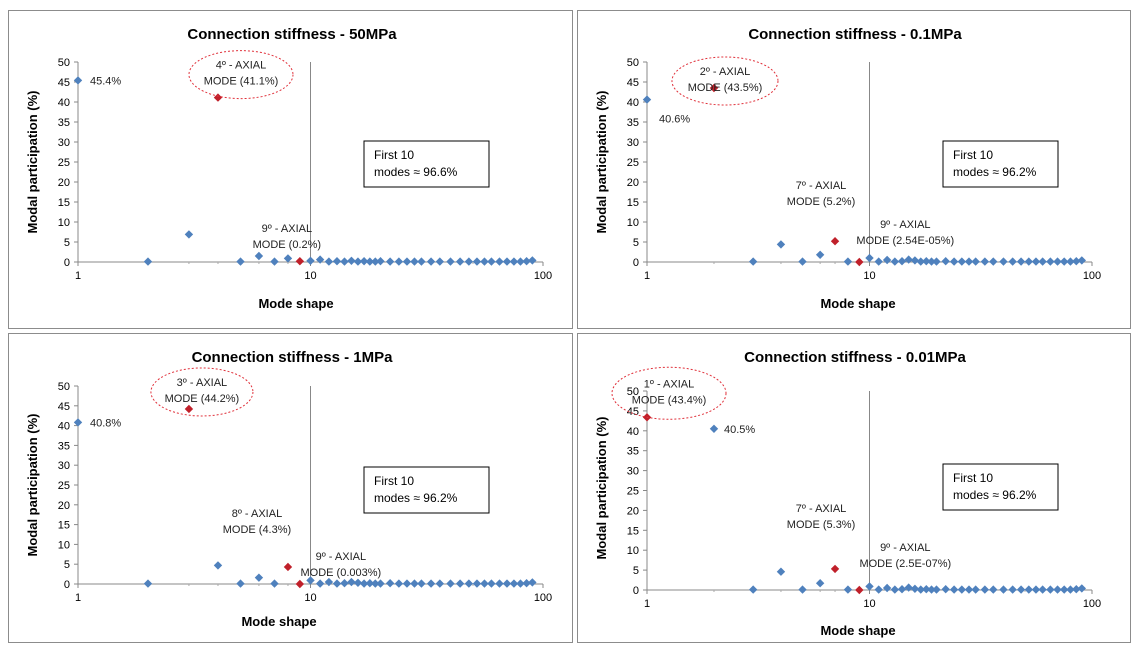  What do you see at coordinates (995, 172) in the screenshot?
I see `callout-text: modes ≈ 96.2%` at bounding box center [995, 172].